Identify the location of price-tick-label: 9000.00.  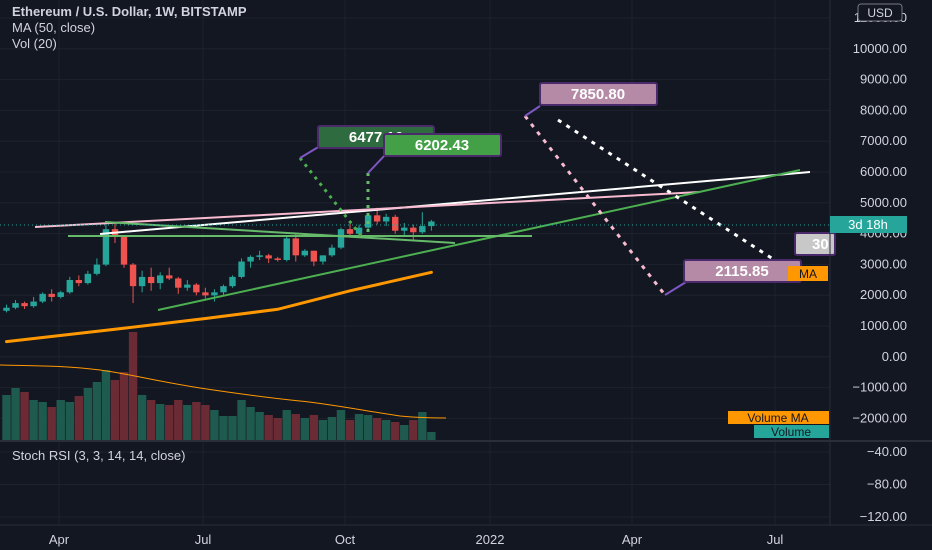
(883, 79).